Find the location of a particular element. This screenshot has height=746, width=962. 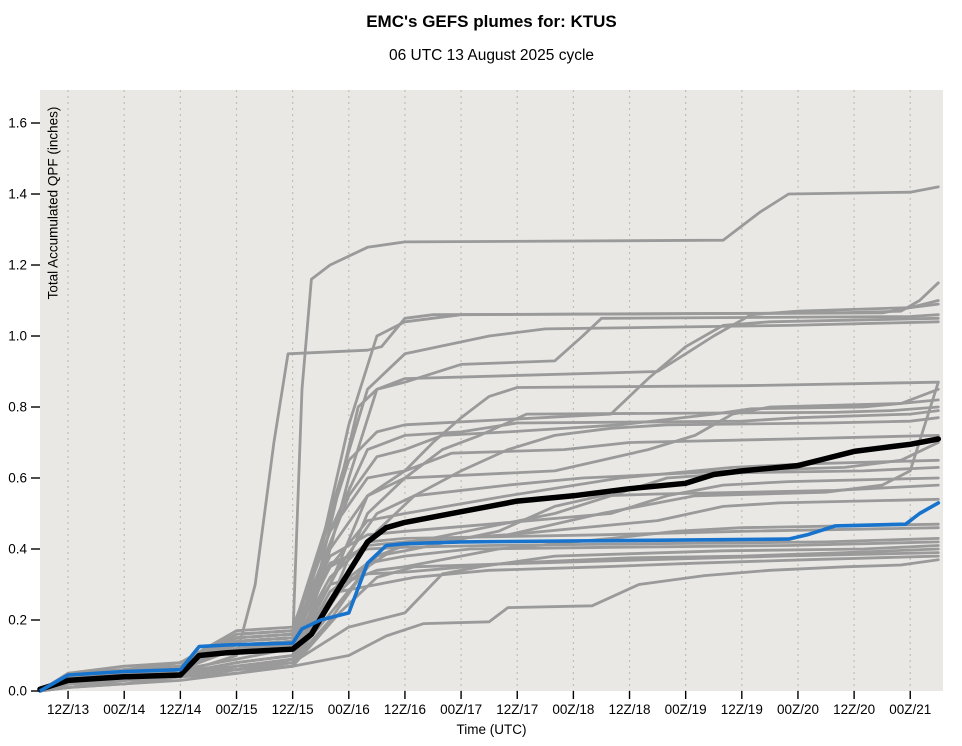

chart-subtitle: 06 UTC 13 August 2025 cycle is located at coordinates (491, 55).